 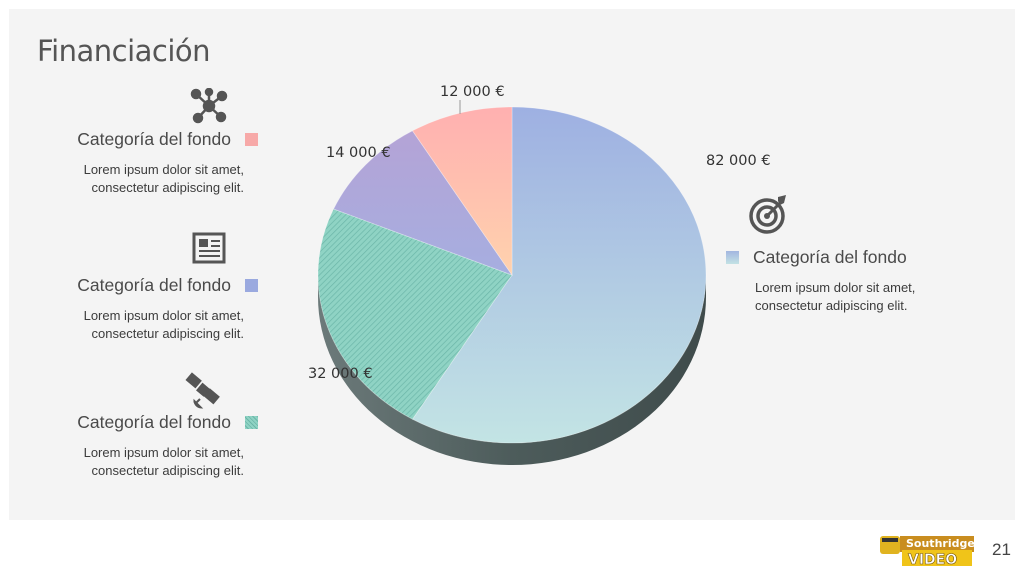 I want to click on legend-label-1: Categoría del fondo, so click(x=154, y=139).